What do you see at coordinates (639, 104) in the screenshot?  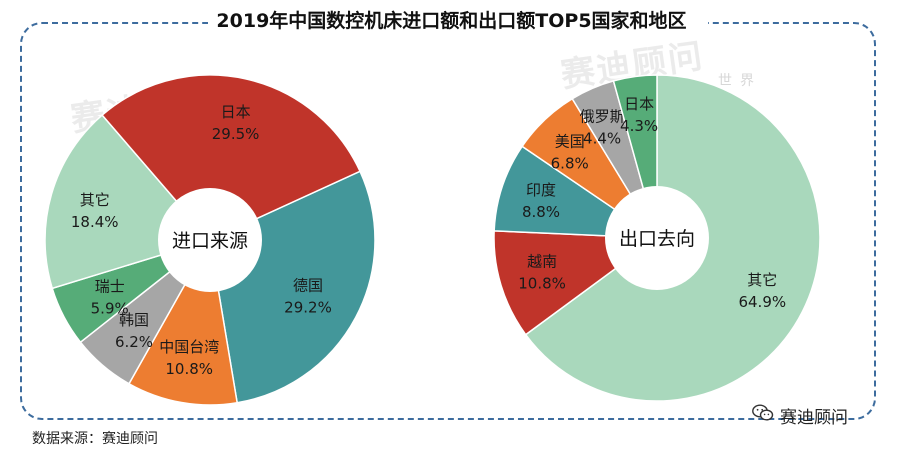 I see `slice-label-export-5: 日本` at bounding box center [639, 104].